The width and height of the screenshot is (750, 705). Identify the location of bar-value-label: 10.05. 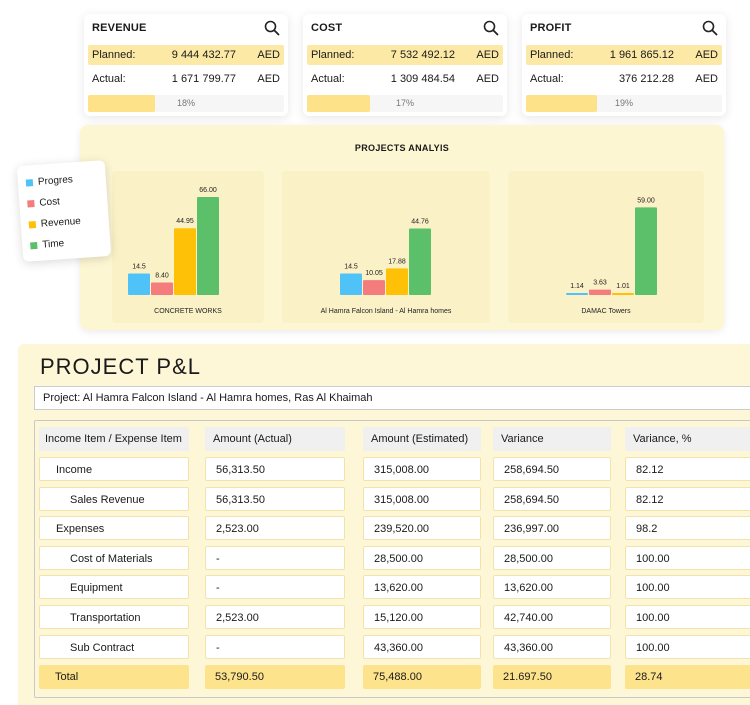
(374, 273).